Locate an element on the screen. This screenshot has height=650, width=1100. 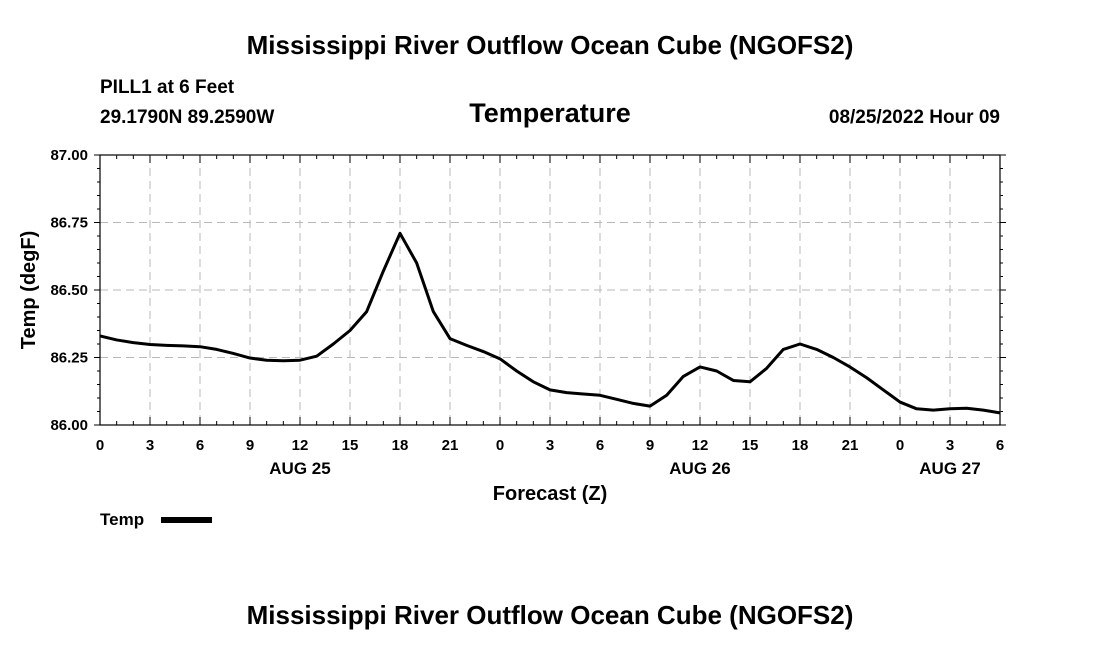
y-tick-label: 86.75 is located at coordinates (69, 223).